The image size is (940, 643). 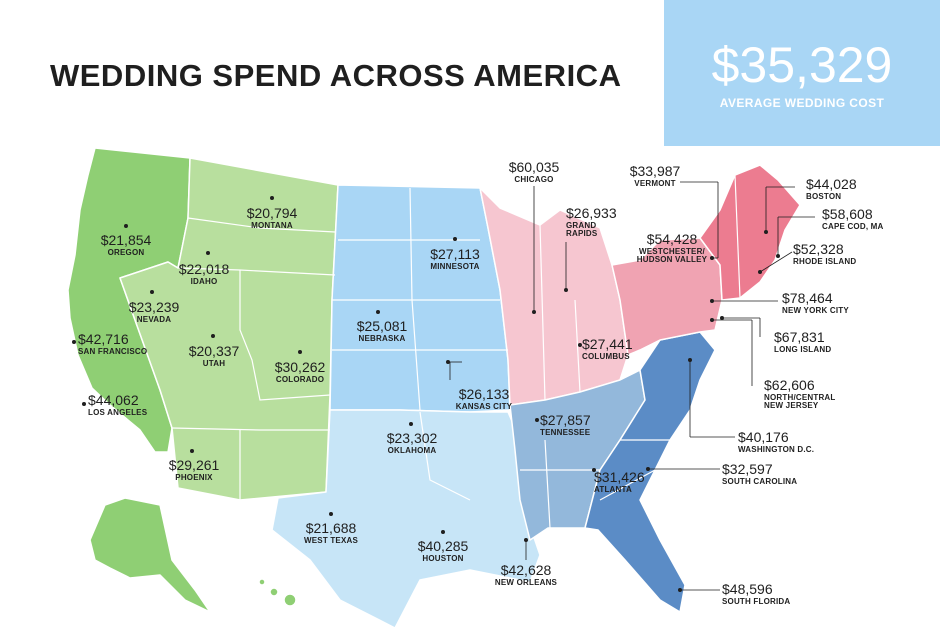 I want to click on city-label-washington-dc: $40,176 WASHINGTON D.C., so click(x=776, y=441).